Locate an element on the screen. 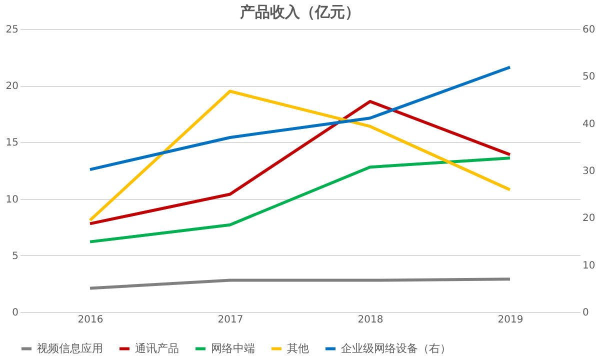 The width and height of the screenshot is (600, 360). y2-tick-label: 60 is located at coordinates (589, 30).